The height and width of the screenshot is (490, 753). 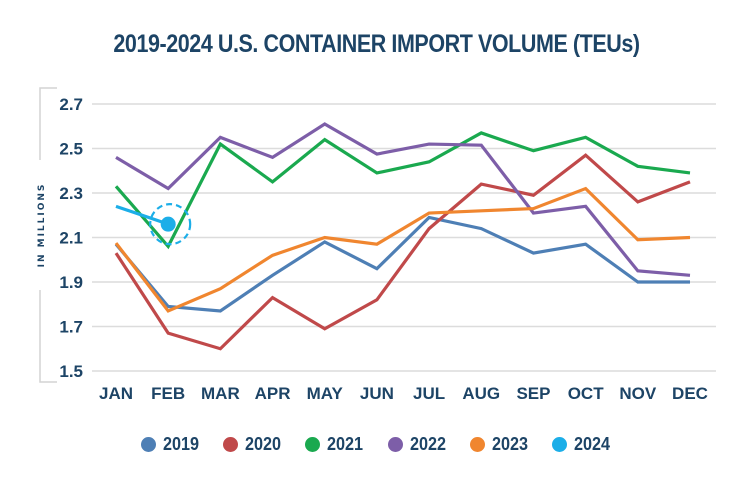 I want to click on x-tick-label: JUN, so click(x=377, y=393).